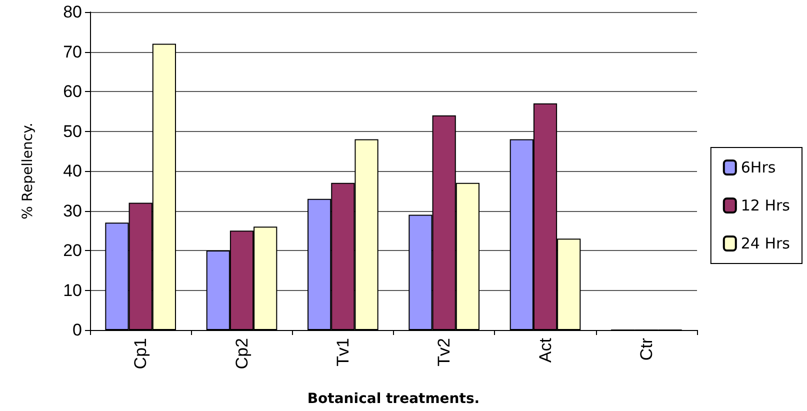  I want to click on y-tick-label: 50, so click(72, 131).